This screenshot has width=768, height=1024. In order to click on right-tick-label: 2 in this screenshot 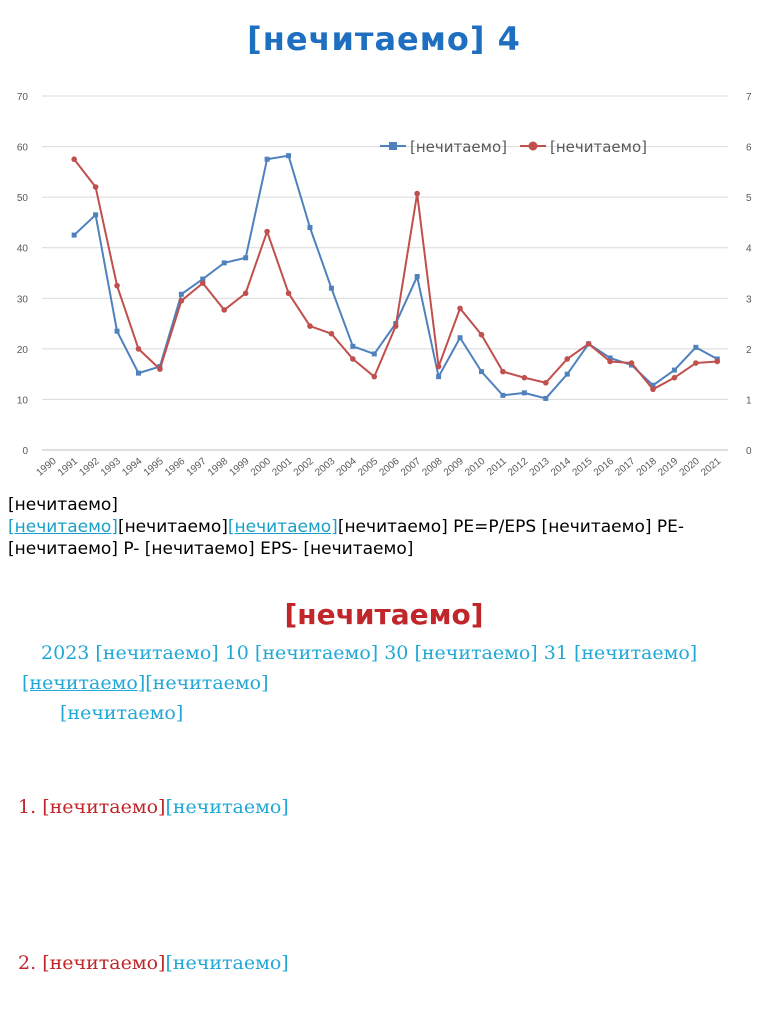, I will do `click(749, 350)`.